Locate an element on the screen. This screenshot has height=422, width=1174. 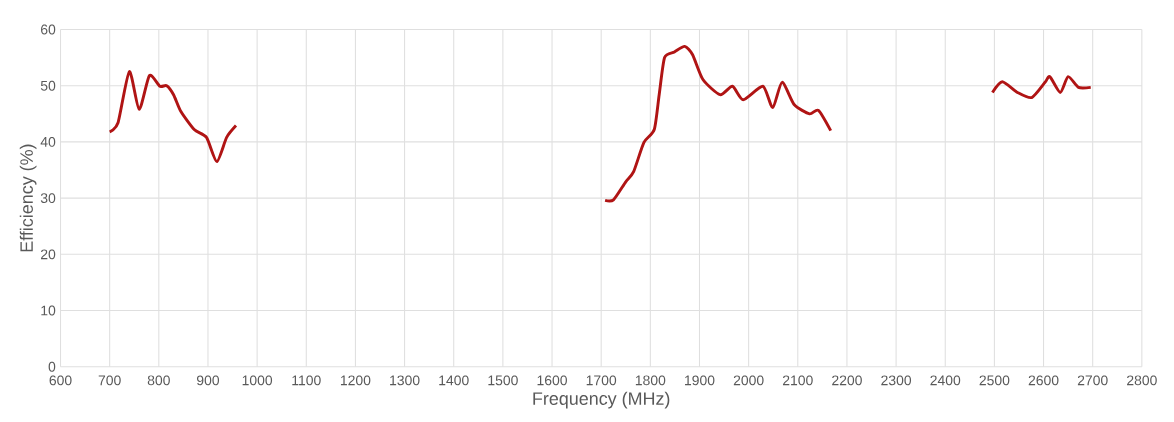
x-tick-label: 1300 is located at coordinates (405, 380).